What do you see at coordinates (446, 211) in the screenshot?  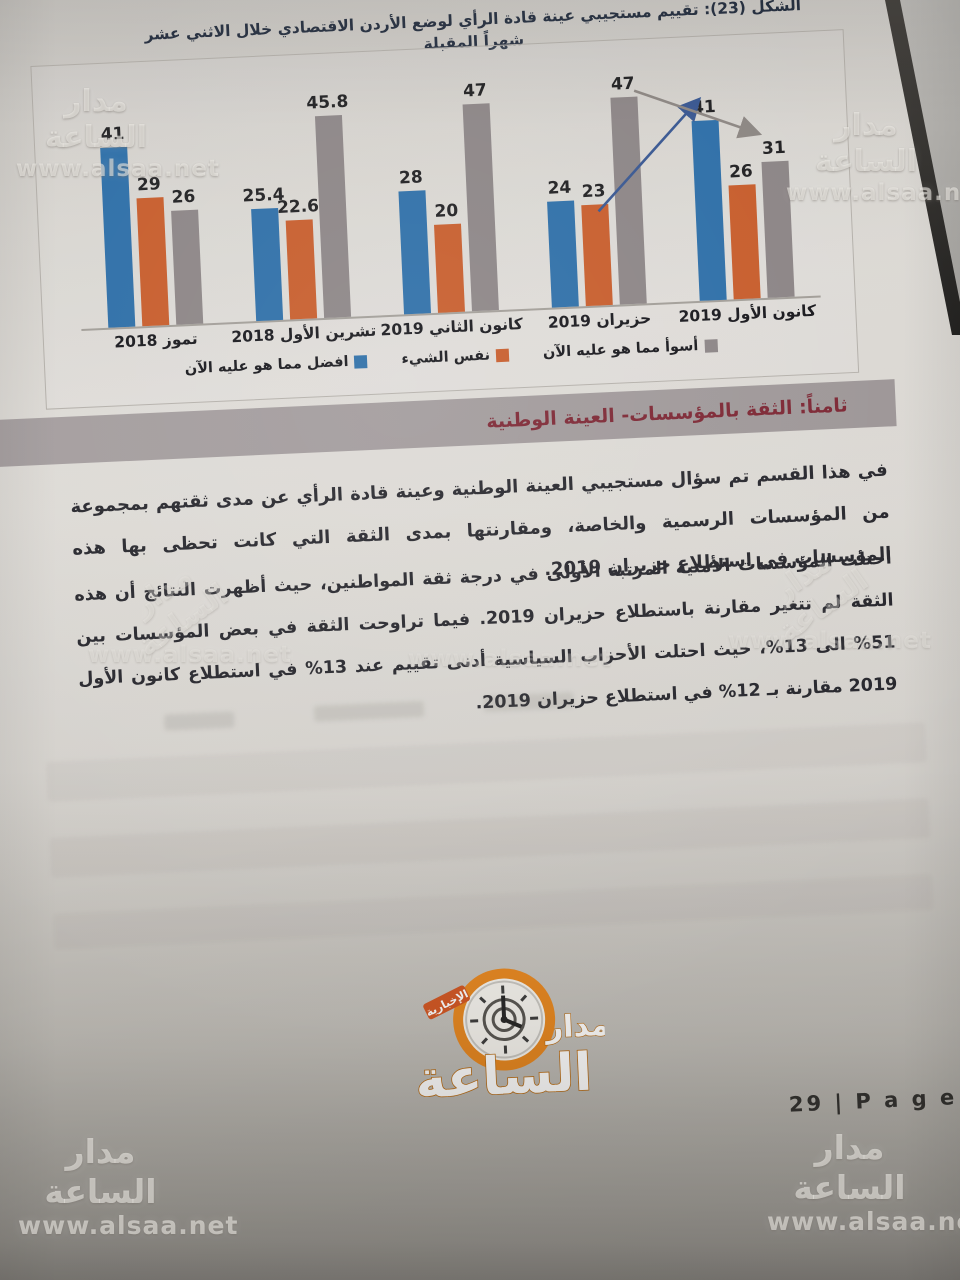 I see `bar-value-label: 20` at bounding box center [446, 211].